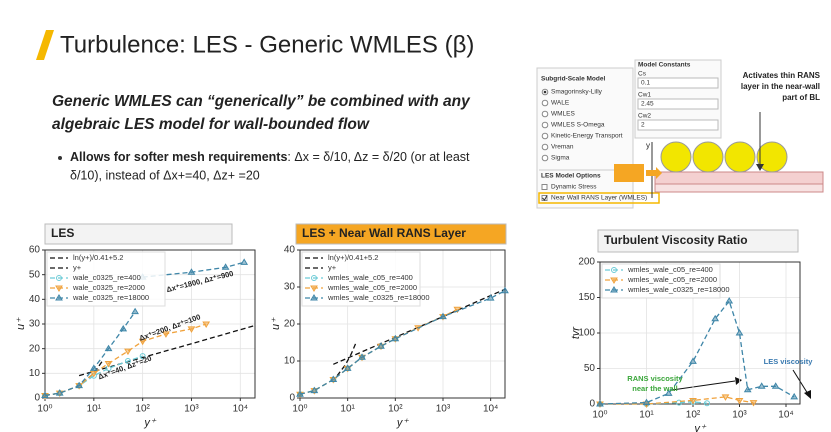  I want to click on annotation-arrowhead, so click(738, 381).